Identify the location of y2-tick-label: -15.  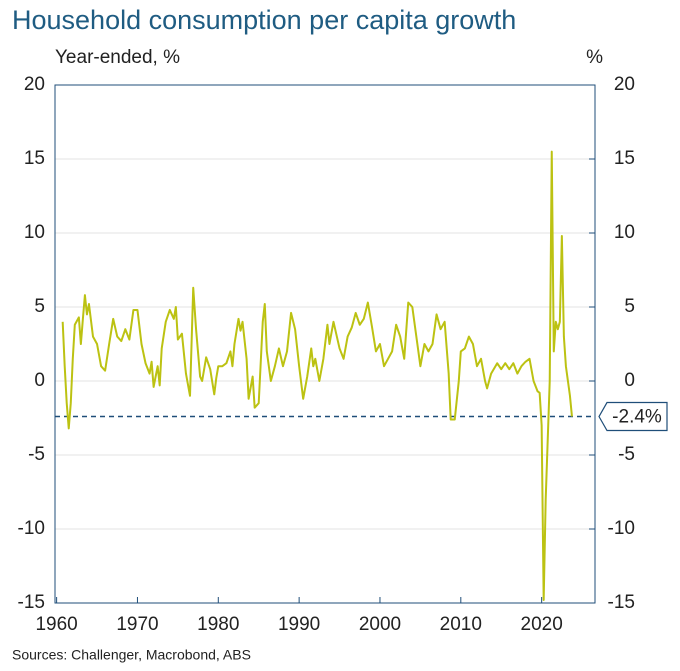
(621, 602).